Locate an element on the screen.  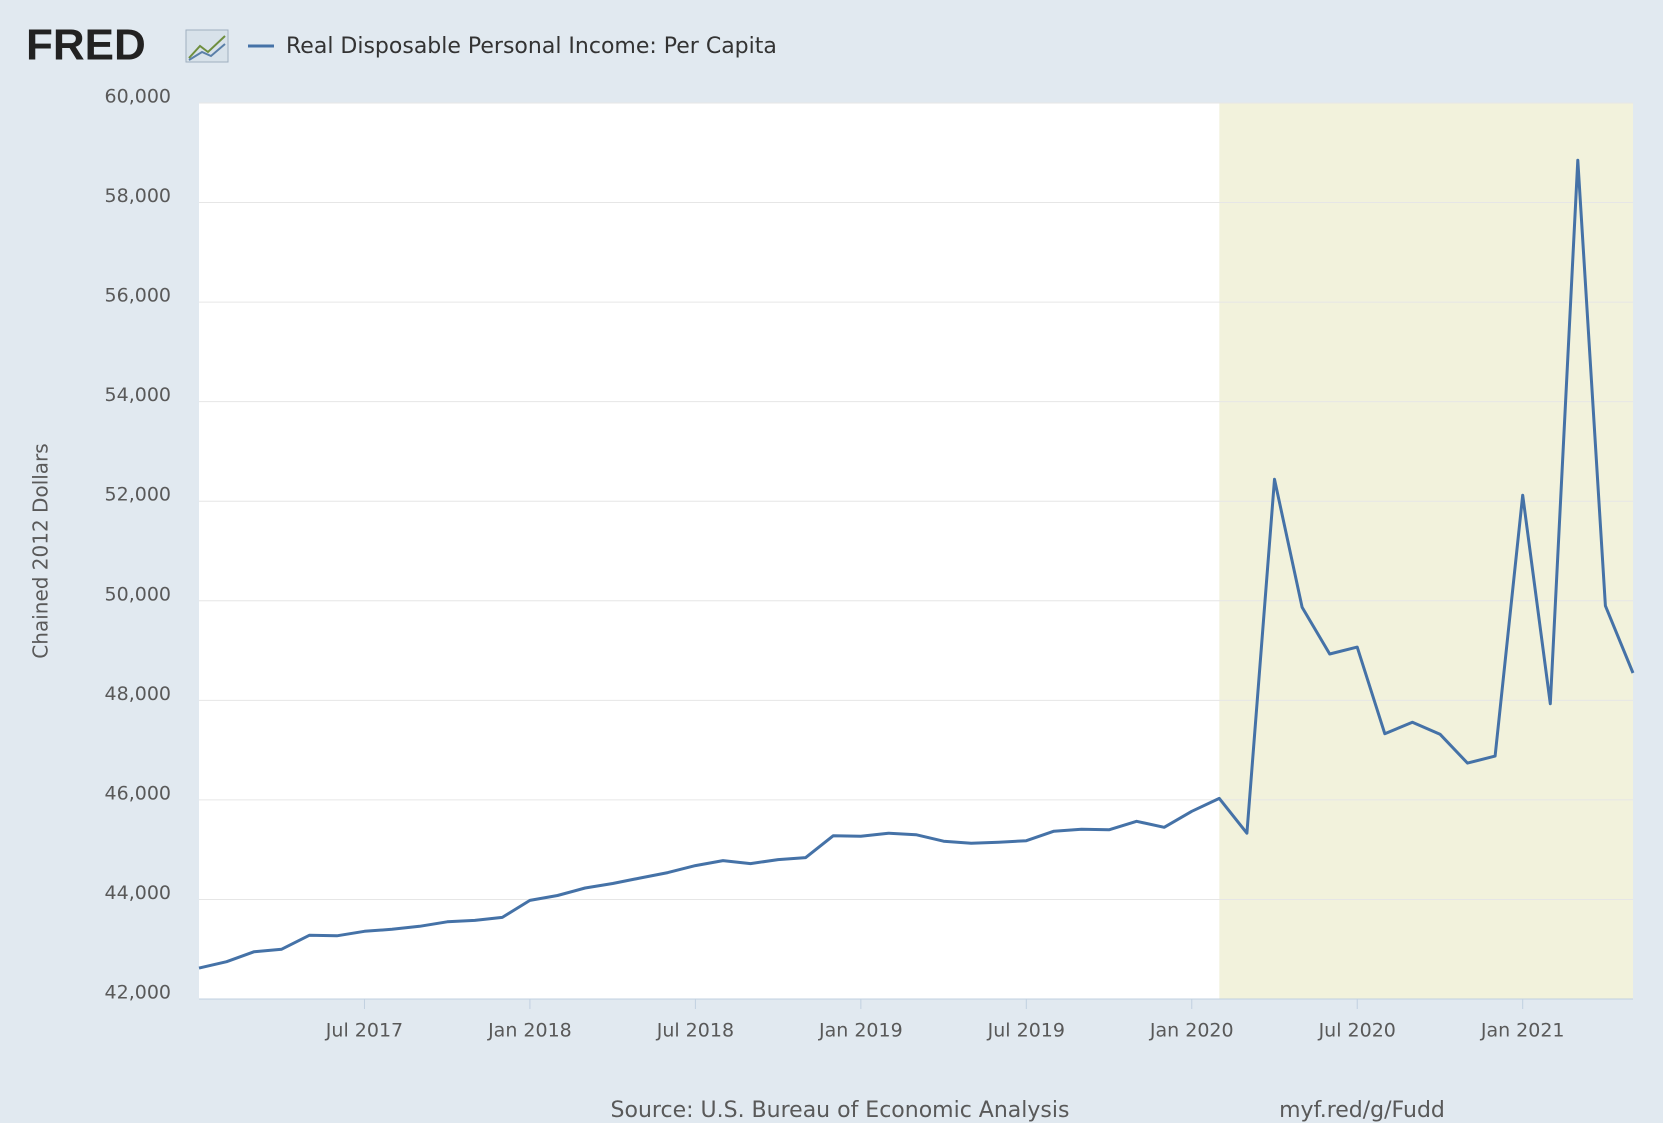
x-tick-label: Jan 2021 is located at coordinates (1522, 1031).